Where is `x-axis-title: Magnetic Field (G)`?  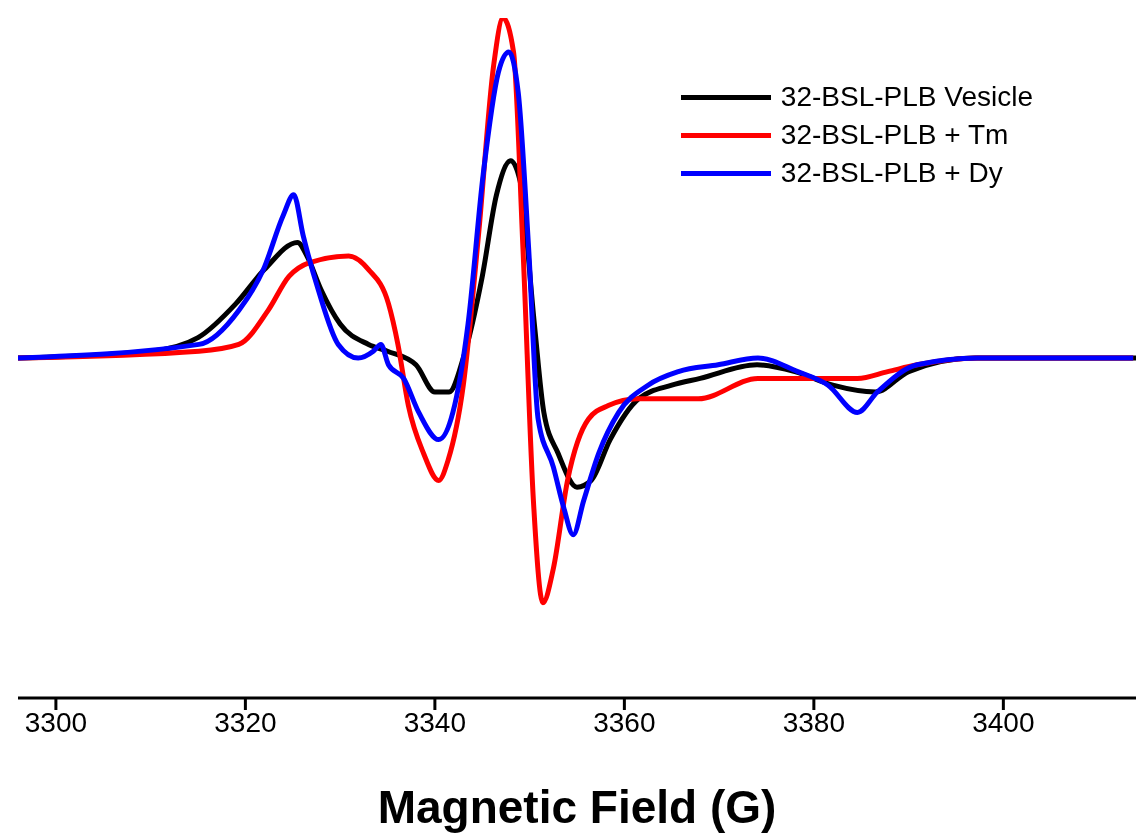 x-axis-title: Magnetic Field (G) is located at coordinates (577, 807).